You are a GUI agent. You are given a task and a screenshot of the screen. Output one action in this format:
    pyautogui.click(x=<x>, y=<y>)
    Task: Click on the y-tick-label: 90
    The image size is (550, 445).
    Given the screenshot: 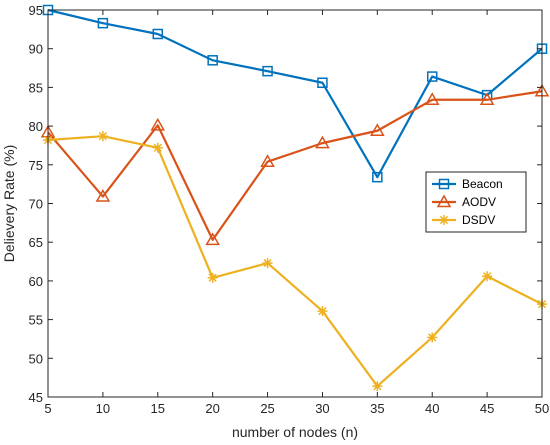 What is the action you would take?
    pyautogui.click(x=36, y=49)
    